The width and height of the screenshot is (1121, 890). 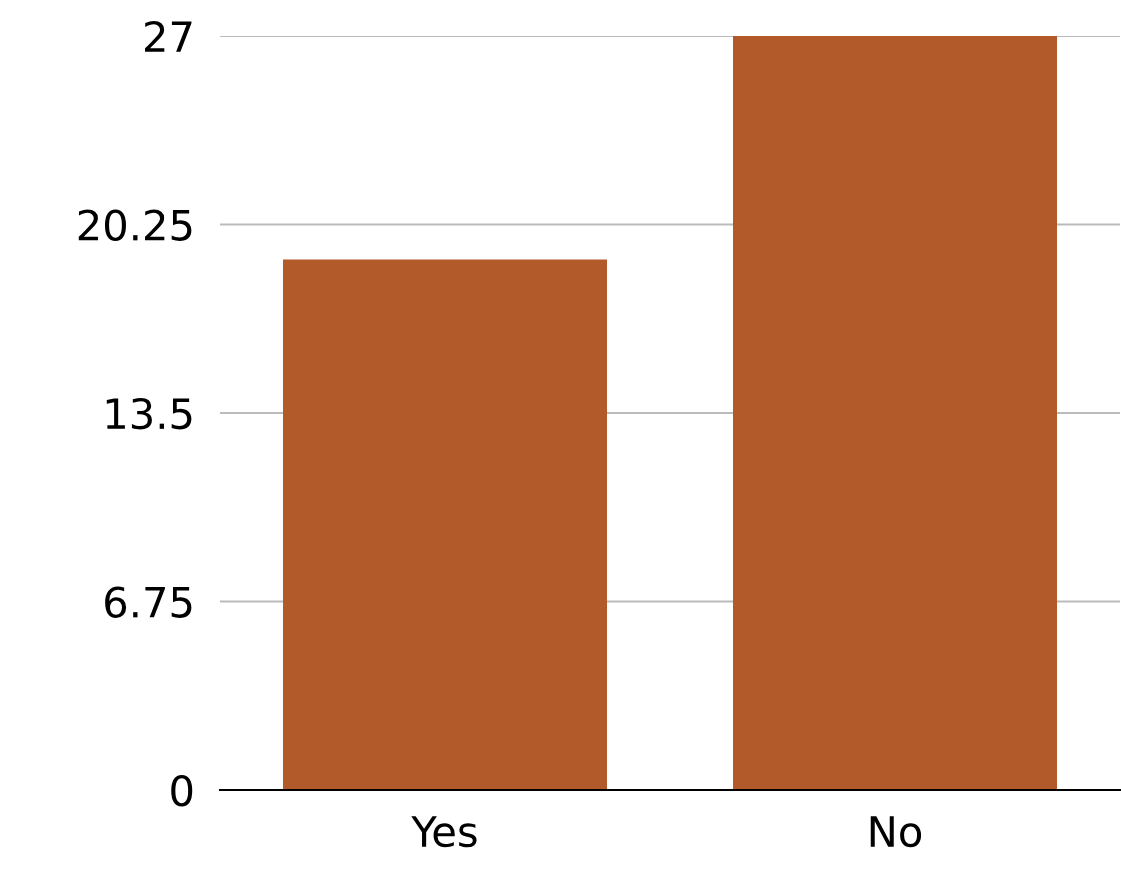 What do you see at coordinates (135, 225) in the screenshot?
I see `y-tick-label: 20.25` at bounding box center [135, 225].